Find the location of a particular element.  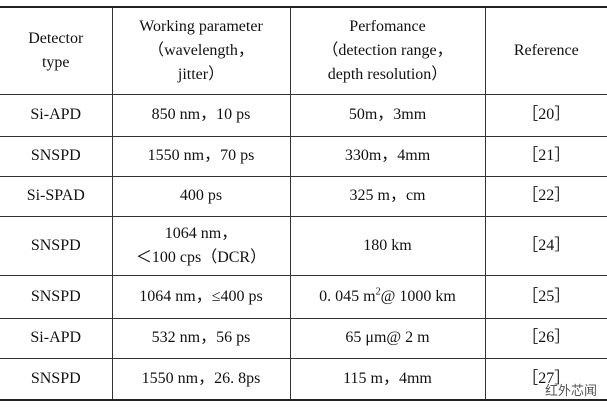

cell-line: 1064 nm， is located at coordinates (201, 233).